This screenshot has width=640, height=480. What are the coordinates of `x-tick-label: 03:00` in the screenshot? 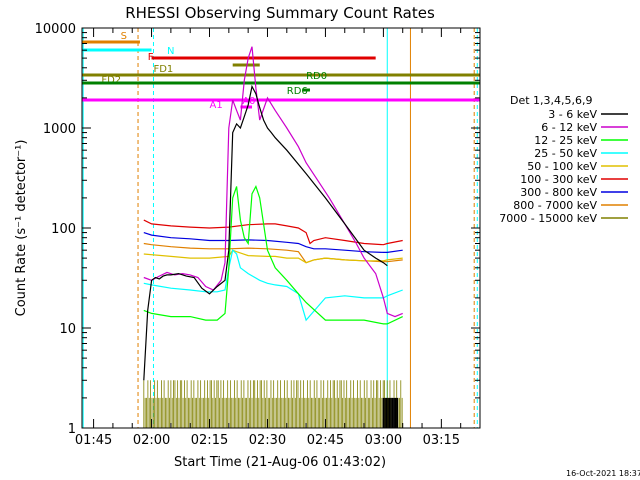 It's located at (383, 440).